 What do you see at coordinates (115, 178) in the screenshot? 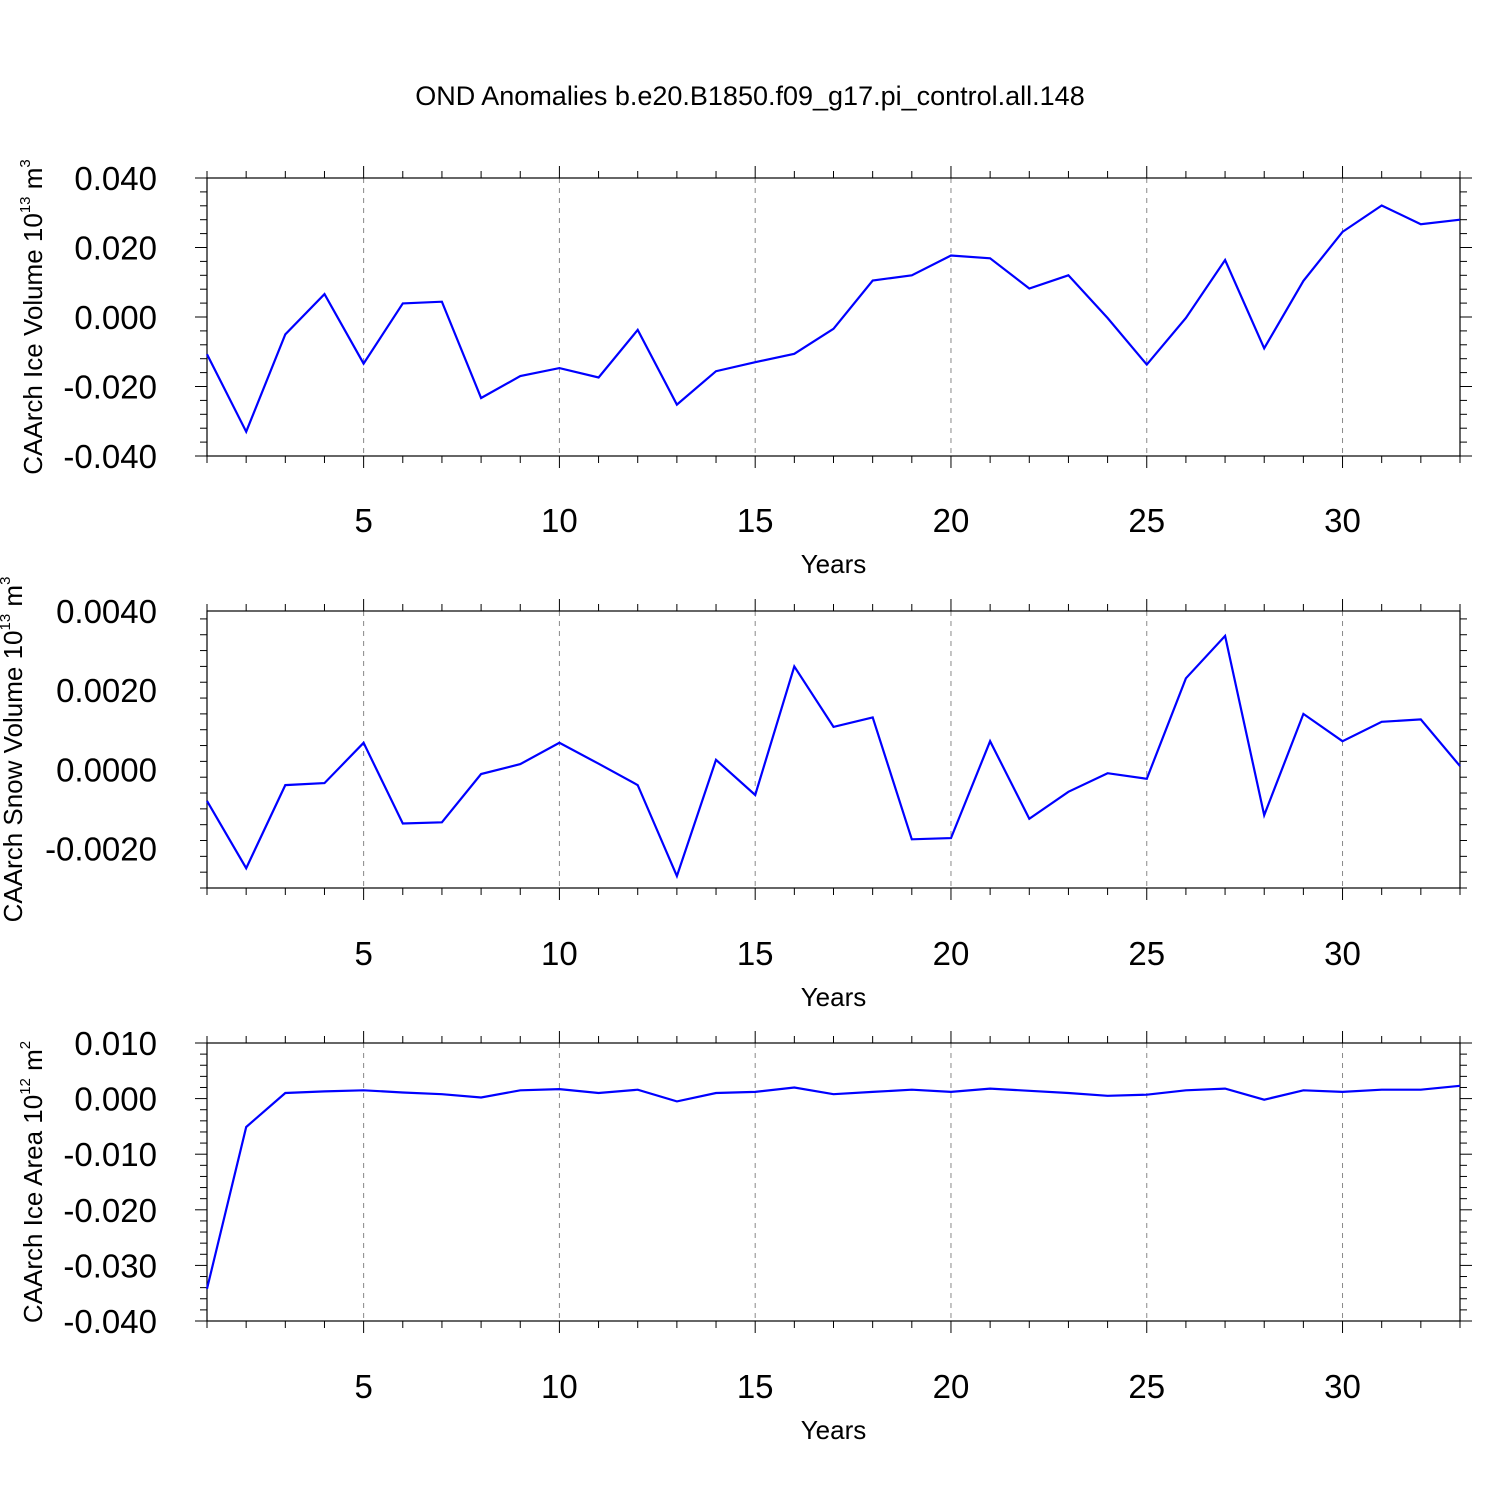
I see `y-tick-label: 0.040` at bounding box center [115, 178].